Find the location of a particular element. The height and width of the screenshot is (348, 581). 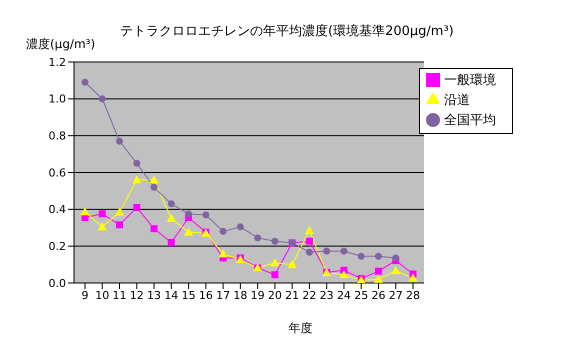

y-tick-label: 1.2 is located at coordinates (57, 62).